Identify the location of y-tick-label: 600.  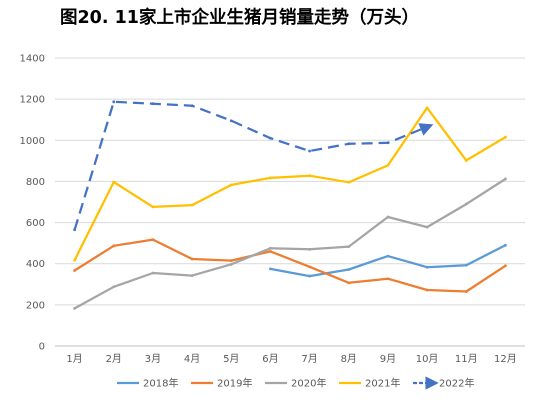
(35, 223).